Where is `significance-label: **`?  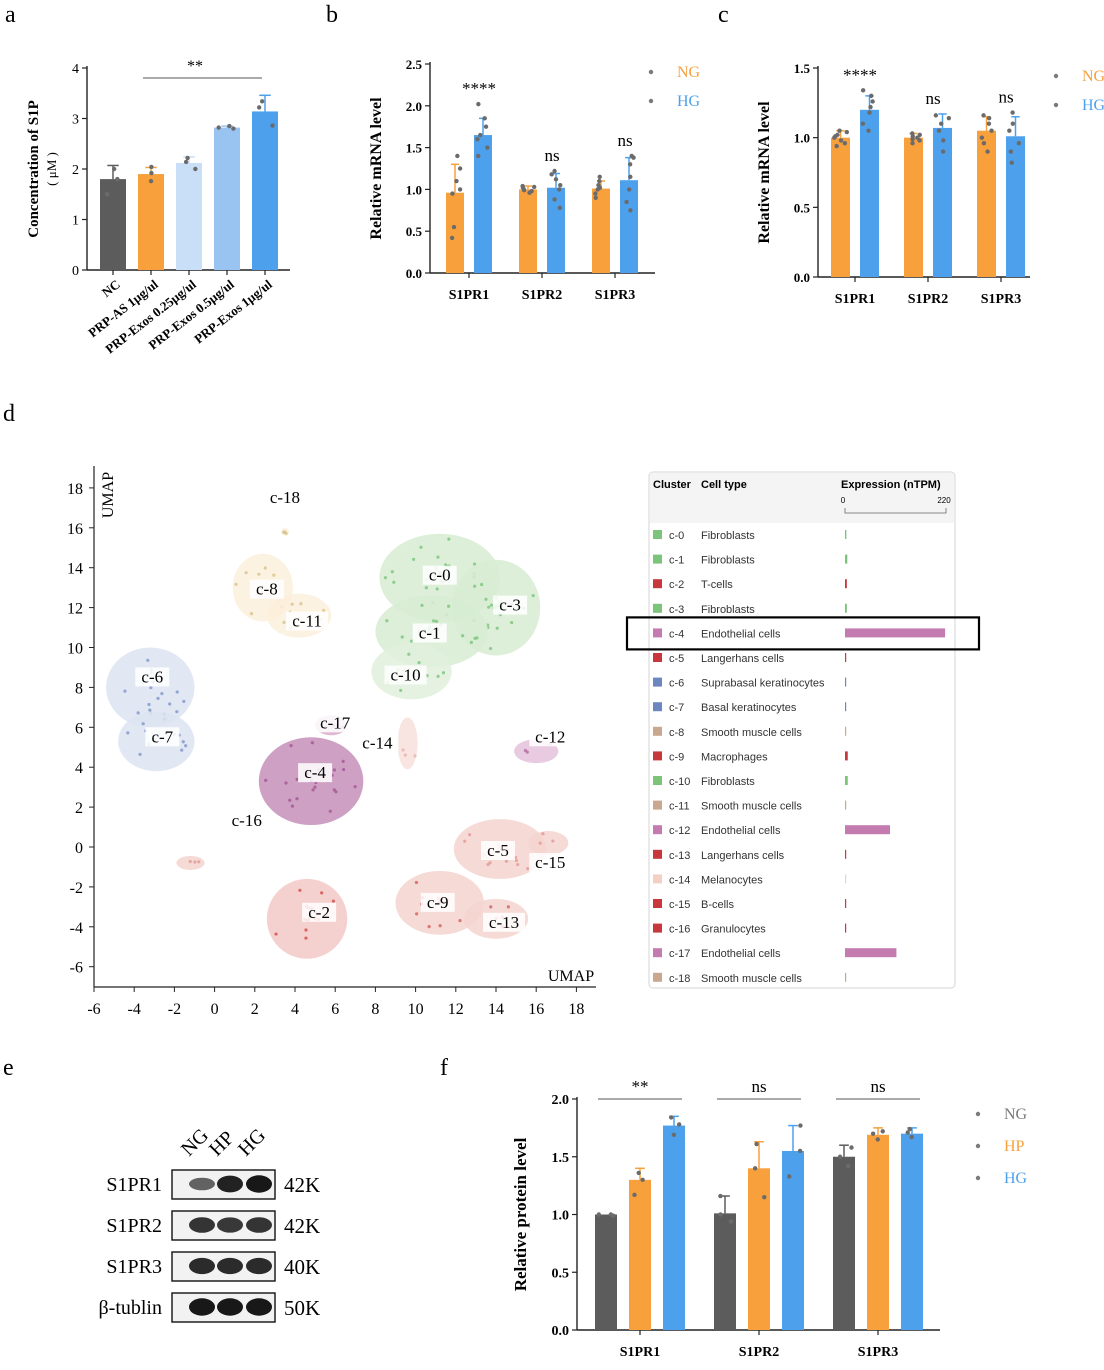 significance-label: ** is located at coordinates (195, 66).